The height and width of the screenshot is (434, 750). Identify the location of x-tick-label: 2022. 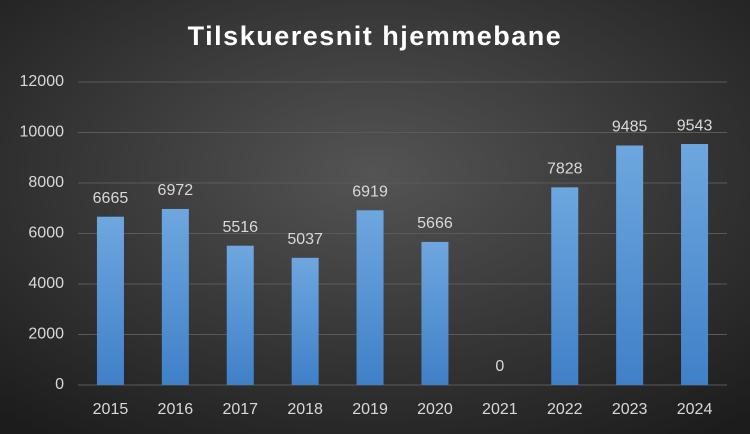
(565, 409).